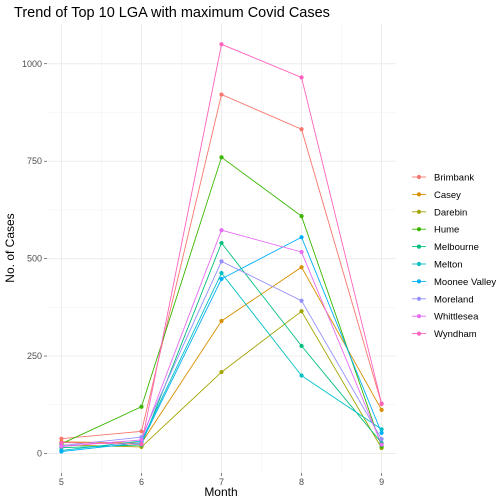 The height and width of the screenshot is (504, 504). Describe the element at coordinates (454, 299) in the screenshot. I see `legend-label: Moreland` at that location.